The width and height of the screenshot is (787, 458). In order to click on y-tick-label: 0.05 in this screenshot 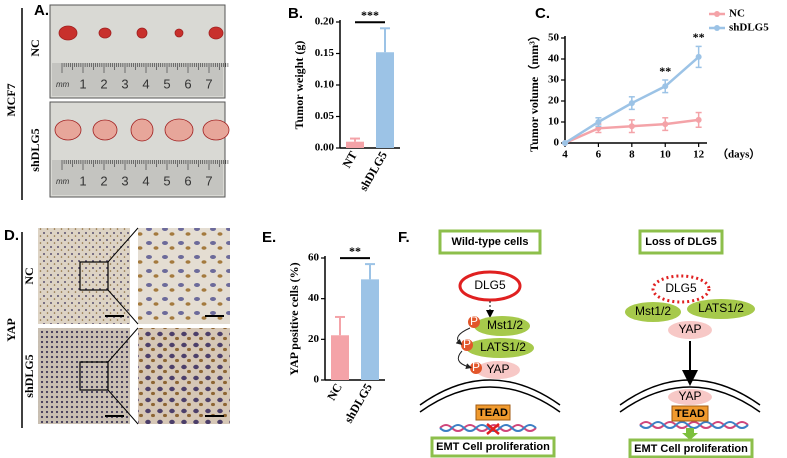, I will do `click(325, 116)`.